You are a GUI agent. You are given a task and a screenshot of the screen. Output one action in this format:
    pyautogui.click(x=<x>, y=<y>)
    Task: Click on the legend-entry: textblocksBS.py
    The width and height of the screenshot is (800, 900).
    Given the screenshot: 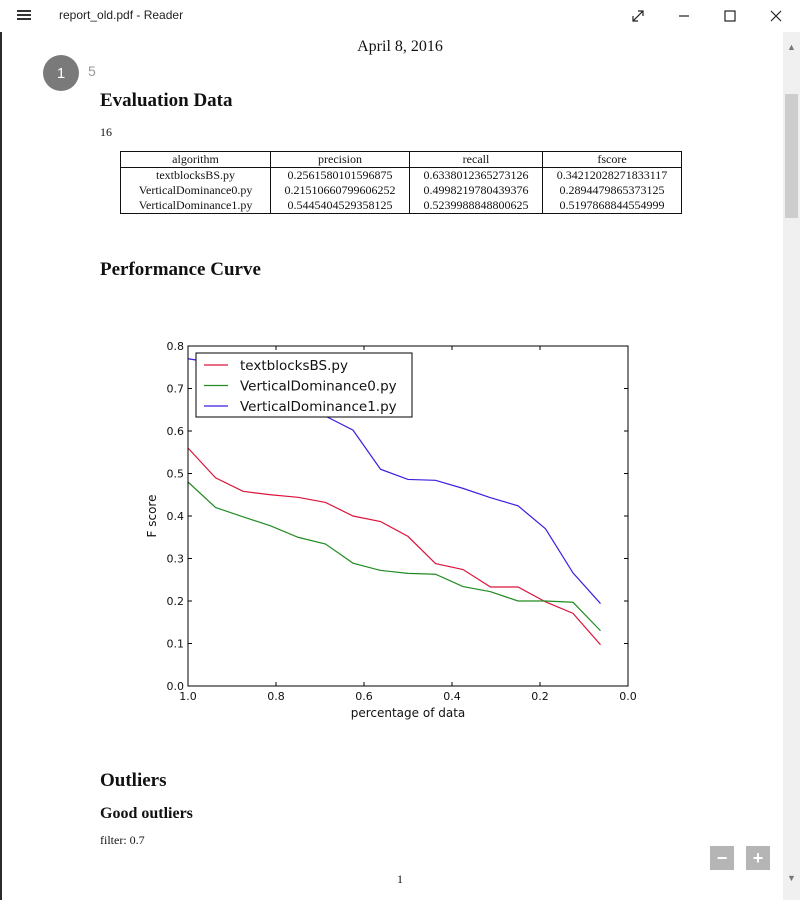 What is the action you would take?
    pyautogui.click(x=294, y=366)
    